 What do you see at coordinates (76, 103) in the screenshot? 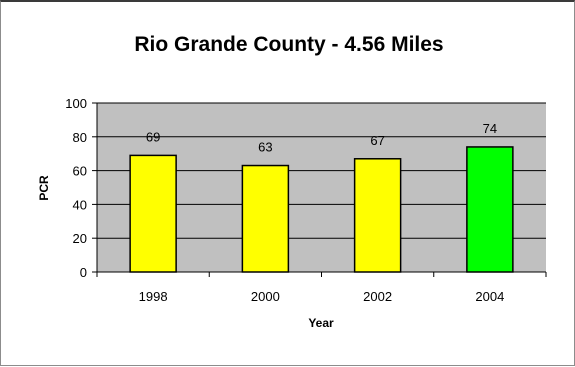
I see `y-tick-label: 100` at bounding box center [76, 103].